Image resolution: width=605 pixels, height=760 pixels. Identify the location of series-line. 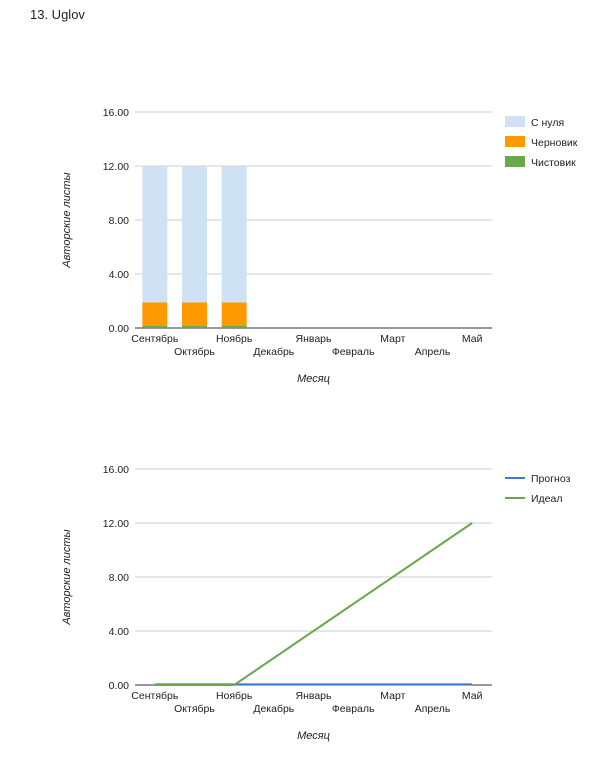
(313, 604).